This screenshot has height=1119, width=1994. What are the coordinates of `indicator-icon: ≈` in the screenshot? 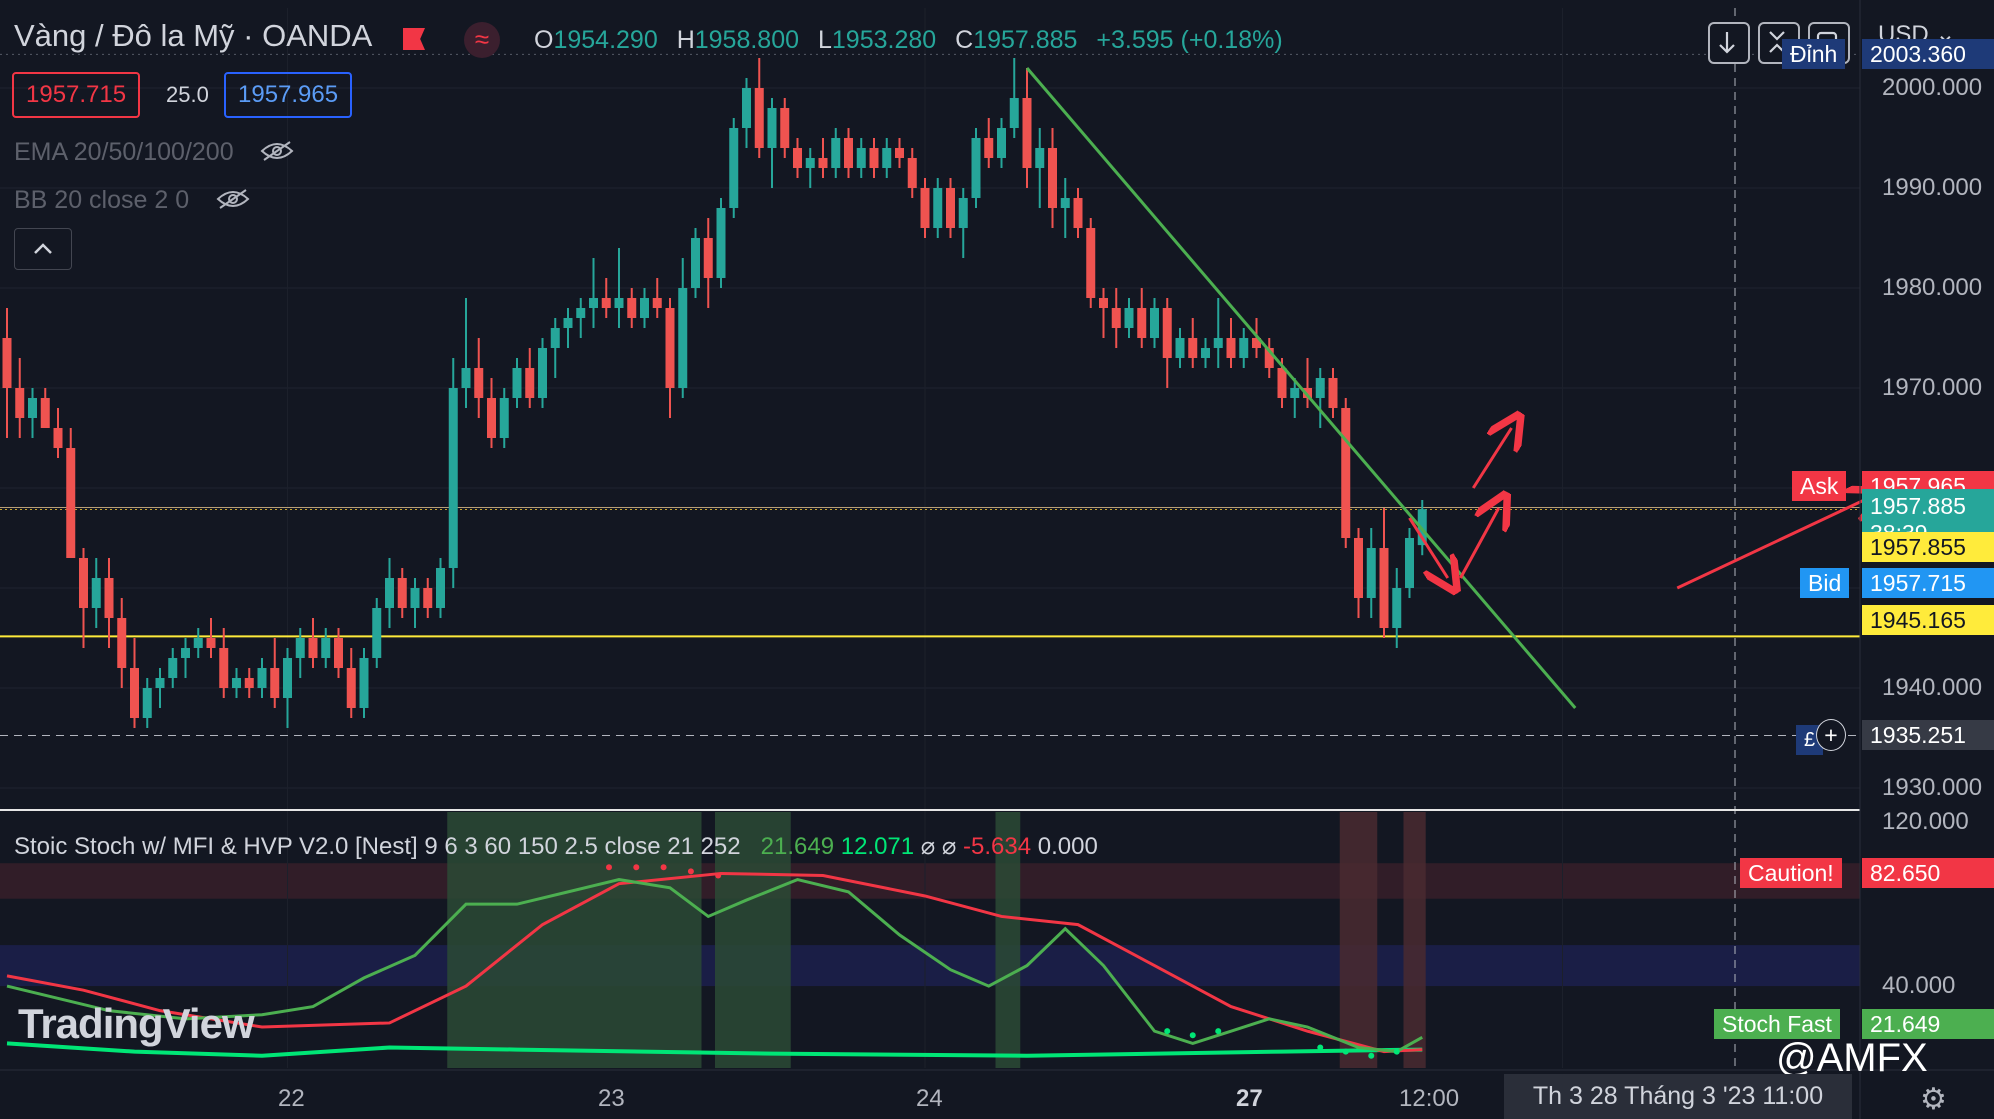 It's located at (482, 40).